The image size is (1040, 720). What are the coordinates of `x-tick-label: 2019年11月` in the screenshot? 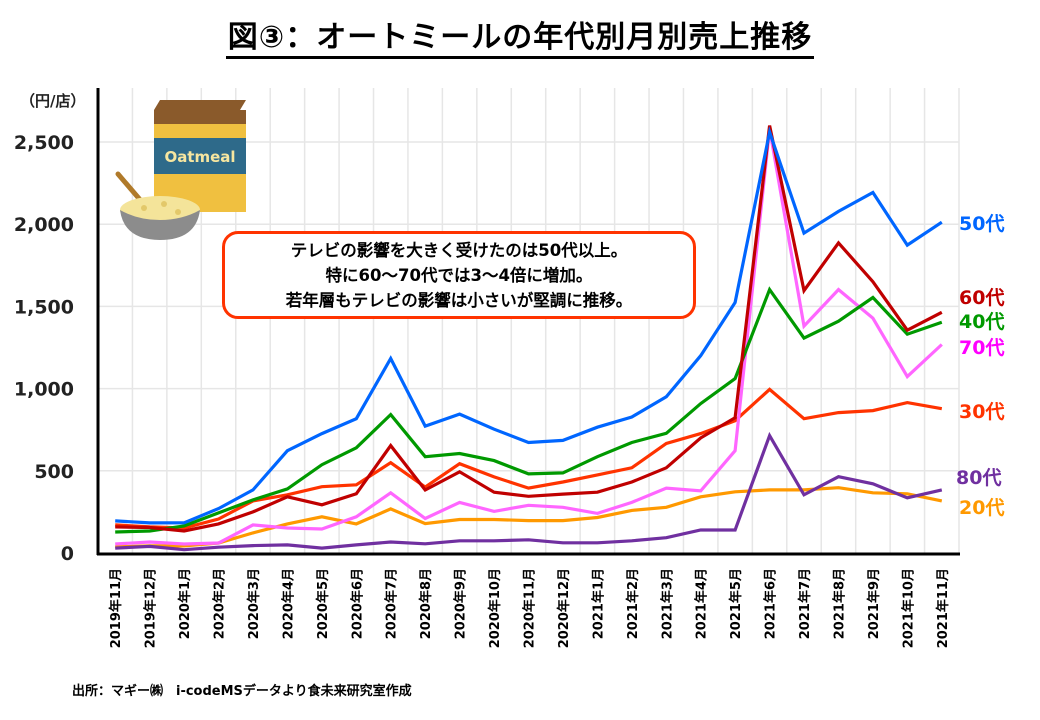 It's located at (116, 608).